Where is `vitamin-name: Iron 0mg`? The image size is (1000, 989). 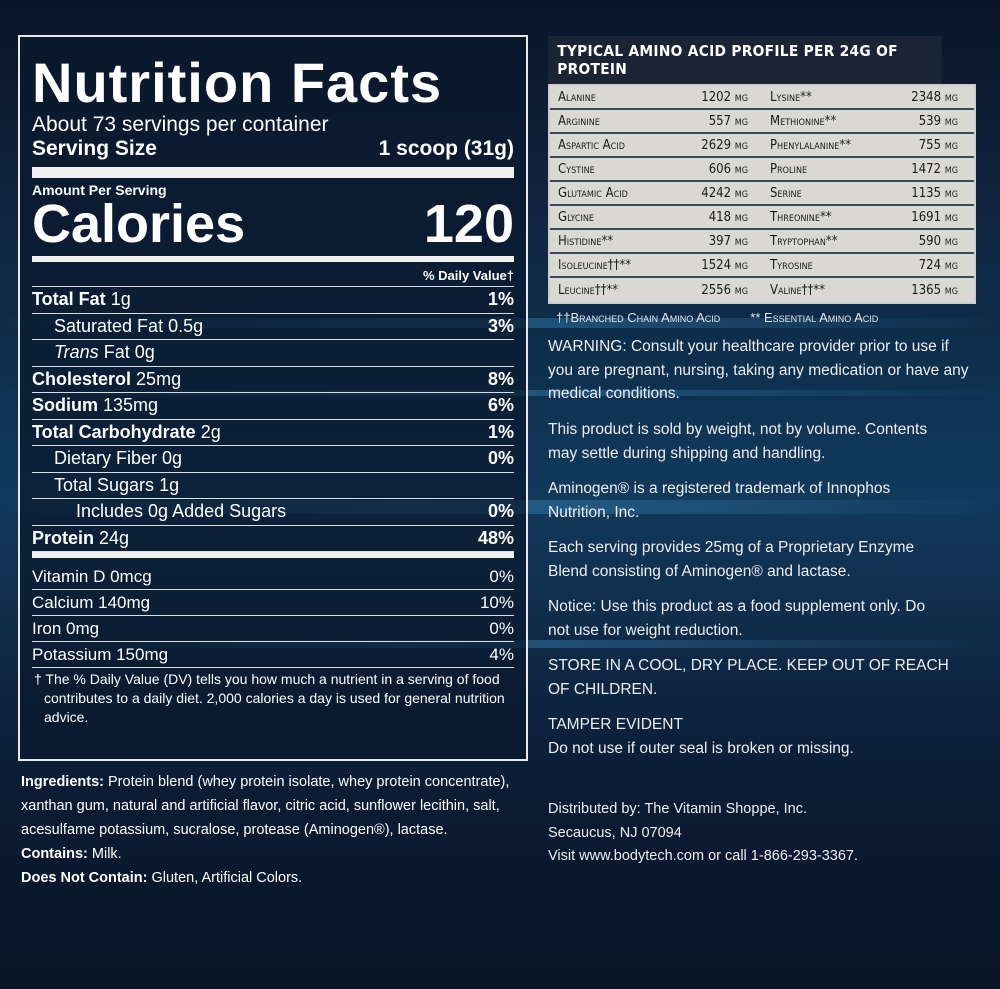 vitamin-name: Iron 0mg is located at coordinates (66, 628).